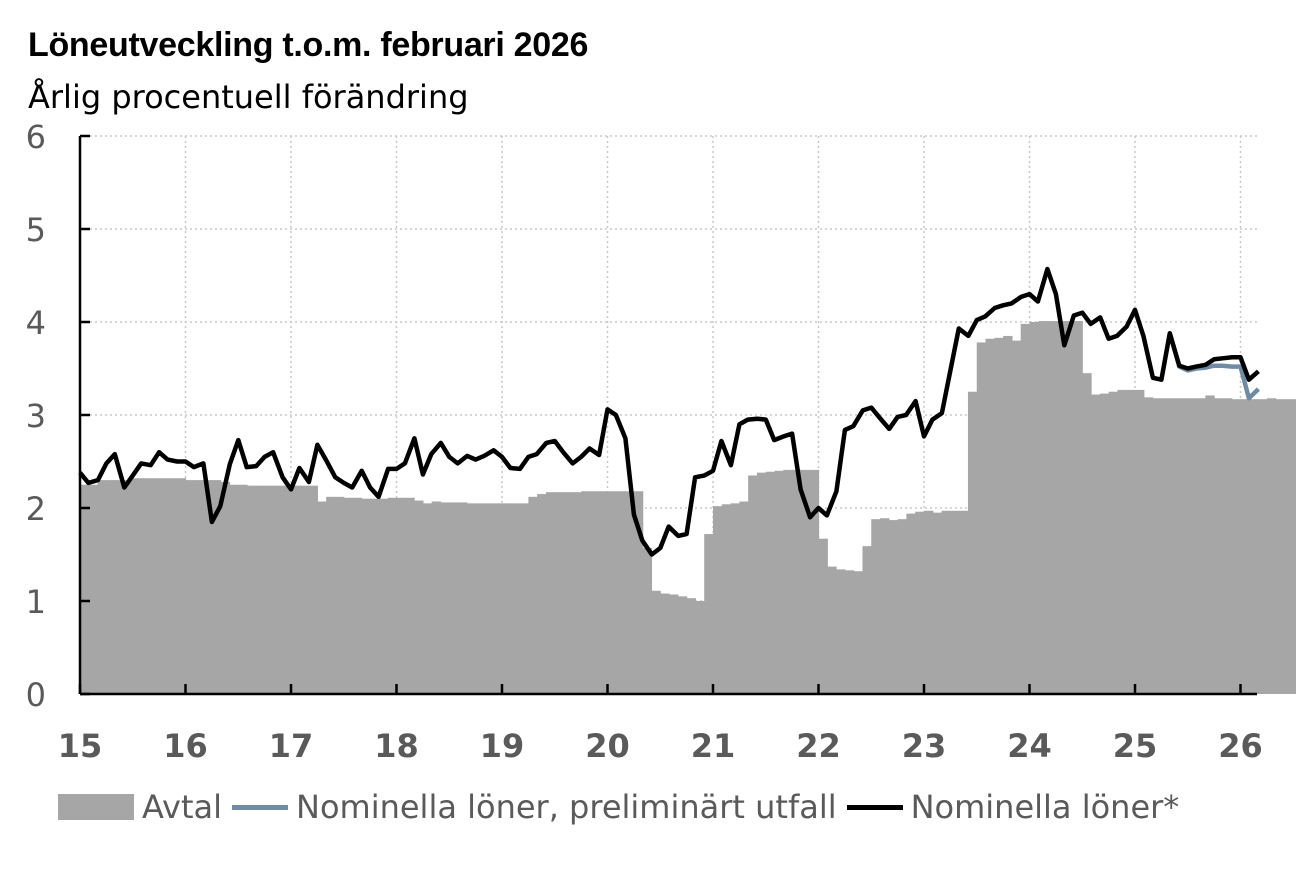 This screenshot has width=1296, height=879. I want to click on y-tick-label-1: 1, so click(36, 602).